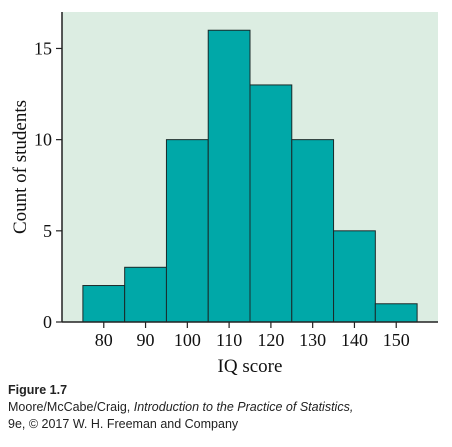 The height and width of the screenshot is (447, 452). Describe the element at coordinates (47, 322) in the screenshot. I see `y-tick-label-0: 0` at that location.